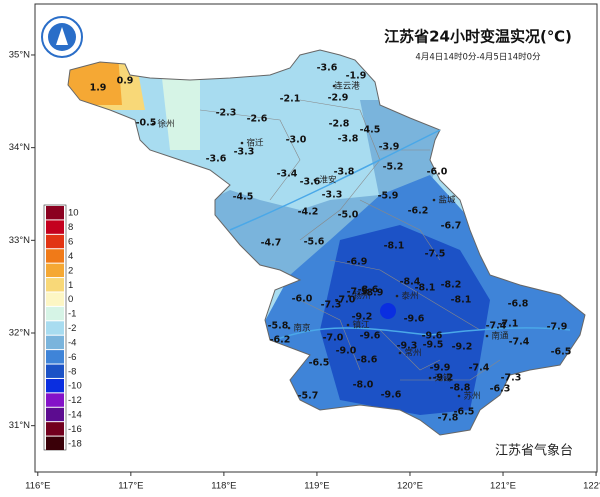  What do you see at coordinates (361, 325) in the screenshot?
I see `city-name: 镇江` at bounding box center [361, 325].